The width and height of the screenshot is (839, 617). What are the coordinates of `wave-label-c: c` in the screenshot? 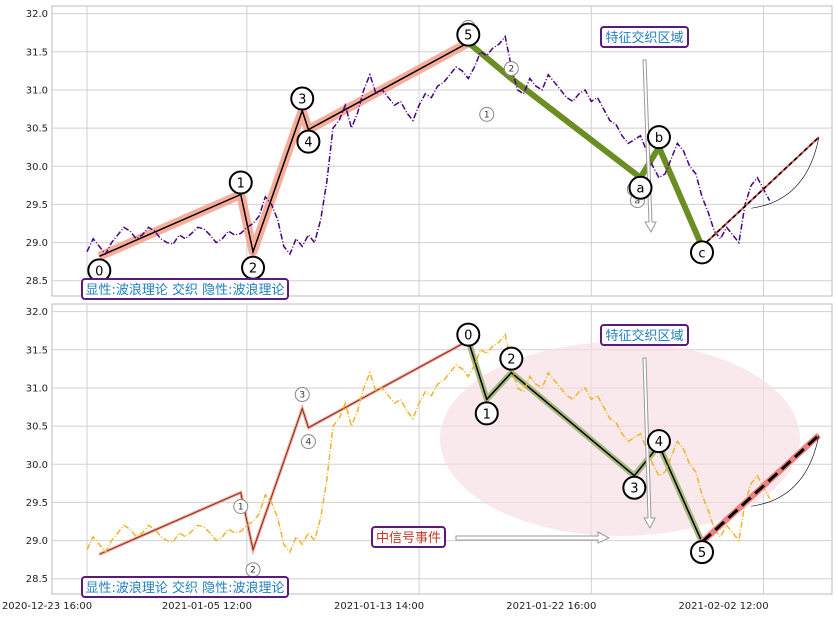 It's located at (702, 252).